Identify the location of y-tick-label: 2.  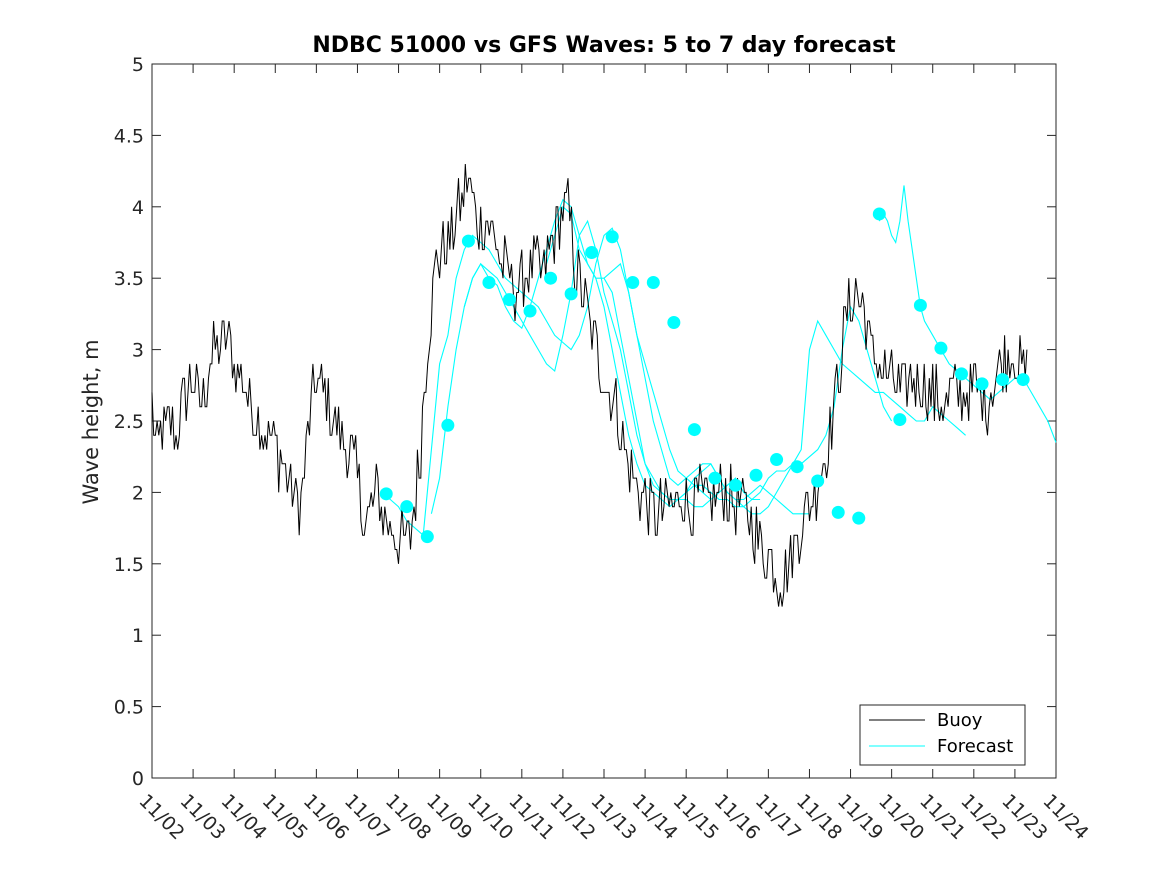
(138, 493).